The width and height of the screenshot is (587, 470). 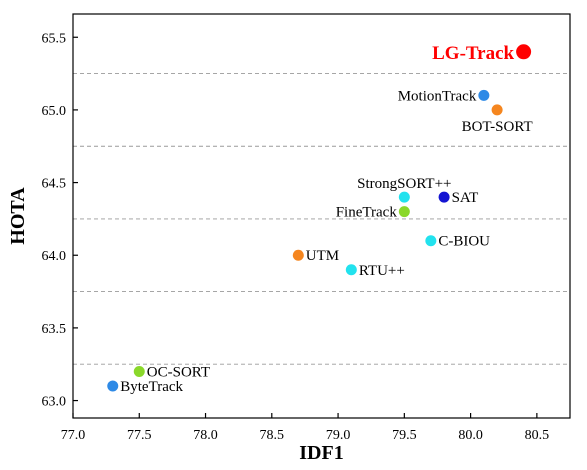 What do you see at coordinates (404, 212) in the screenshot?
I see `point-finetrack` at bounding box center [404, 212].